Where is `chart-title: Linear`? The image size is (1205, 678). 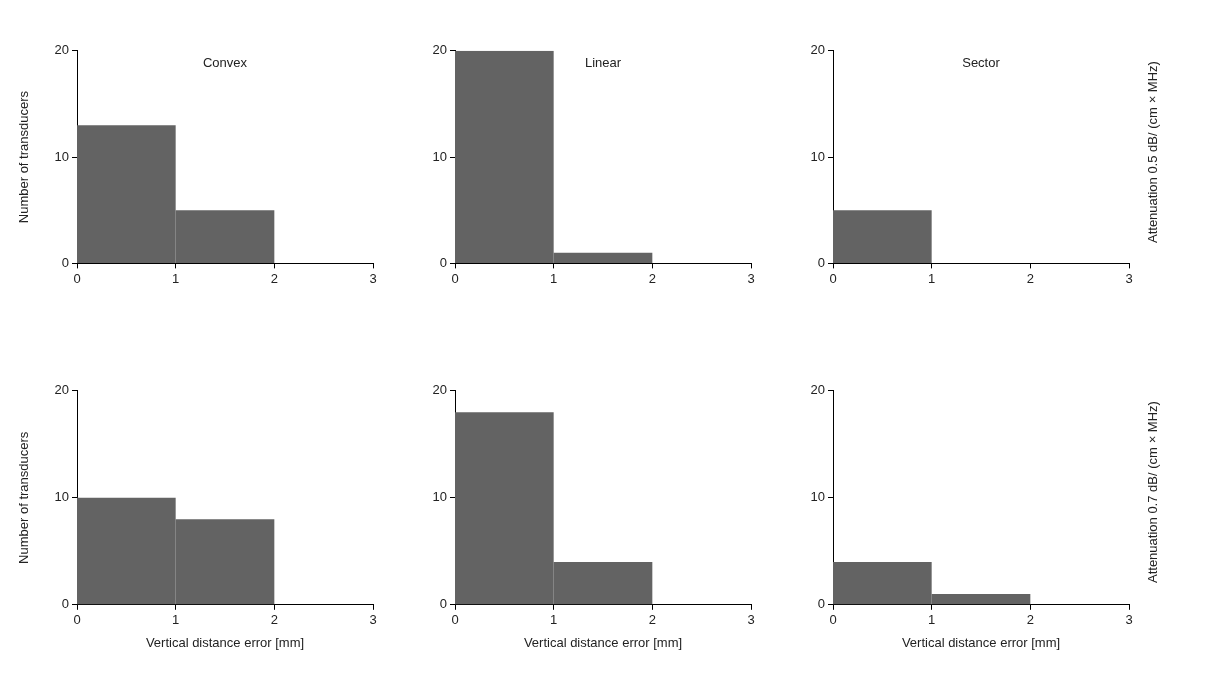
chart-title: Linear is located at coordinates (603, 62).